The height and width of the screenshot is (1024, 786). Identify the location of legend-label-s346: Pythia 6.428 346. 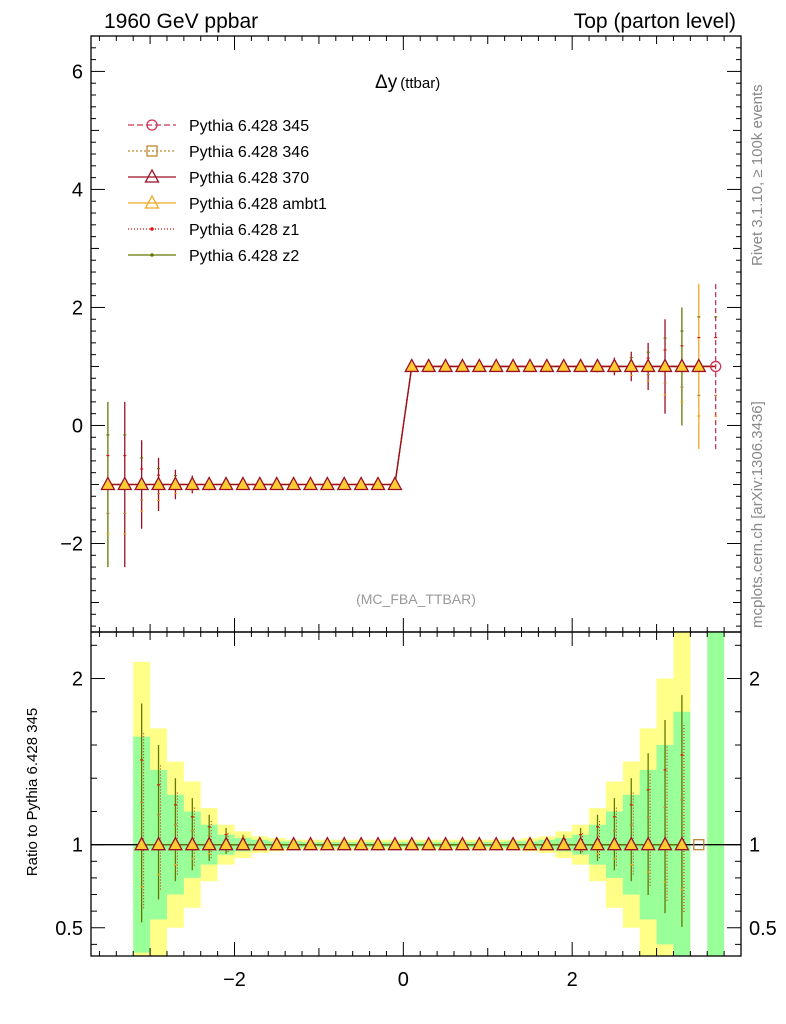
(249, 152).